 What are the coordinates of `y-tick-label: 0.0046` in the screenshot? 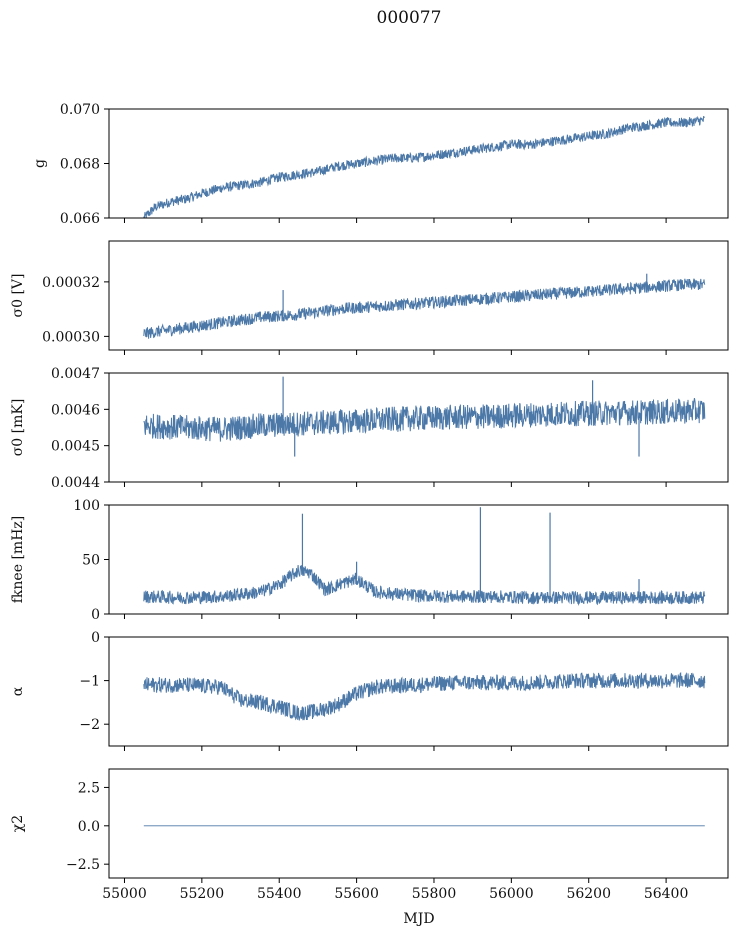 It's located at (75, 410).